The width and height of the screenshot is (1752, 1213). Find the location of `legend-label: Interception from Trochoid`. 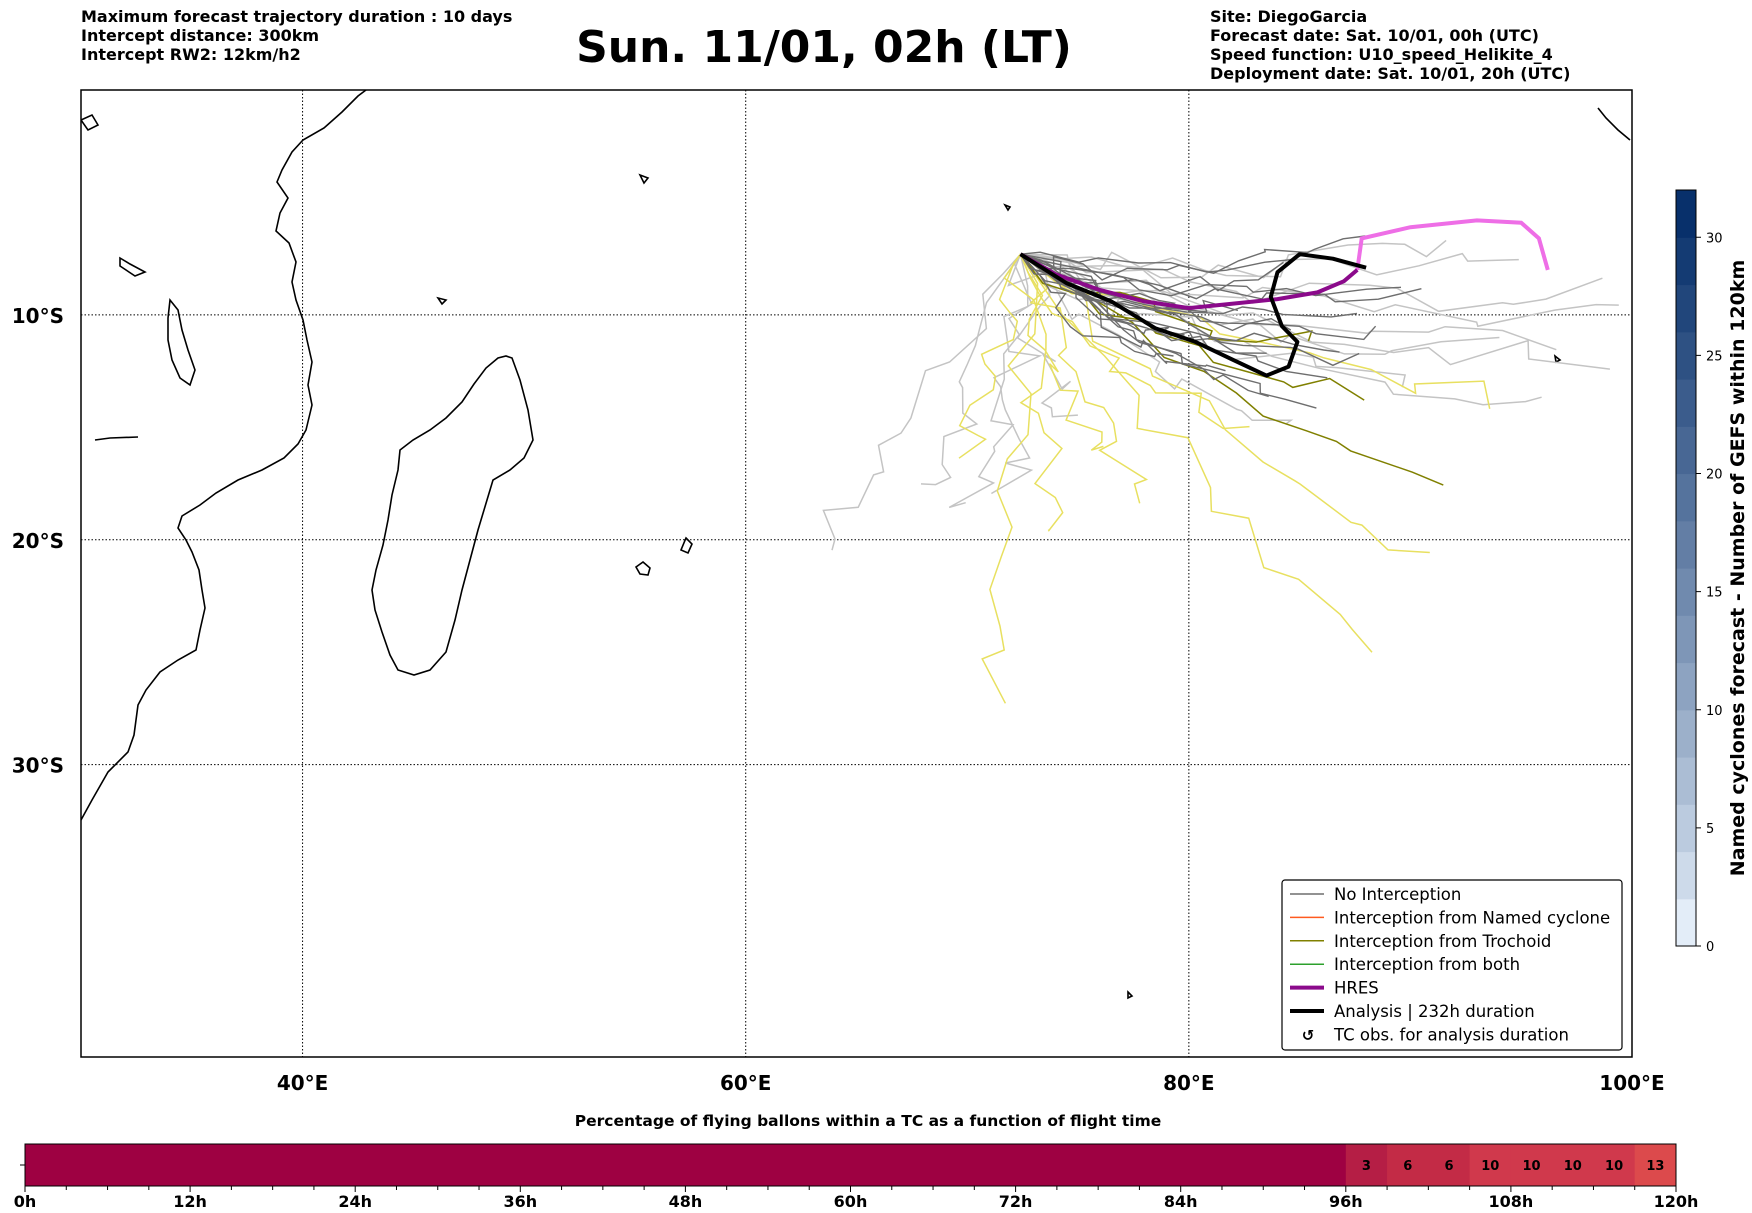

legend-label: Interception from Trochoid is located at coordinates (1442, 941).